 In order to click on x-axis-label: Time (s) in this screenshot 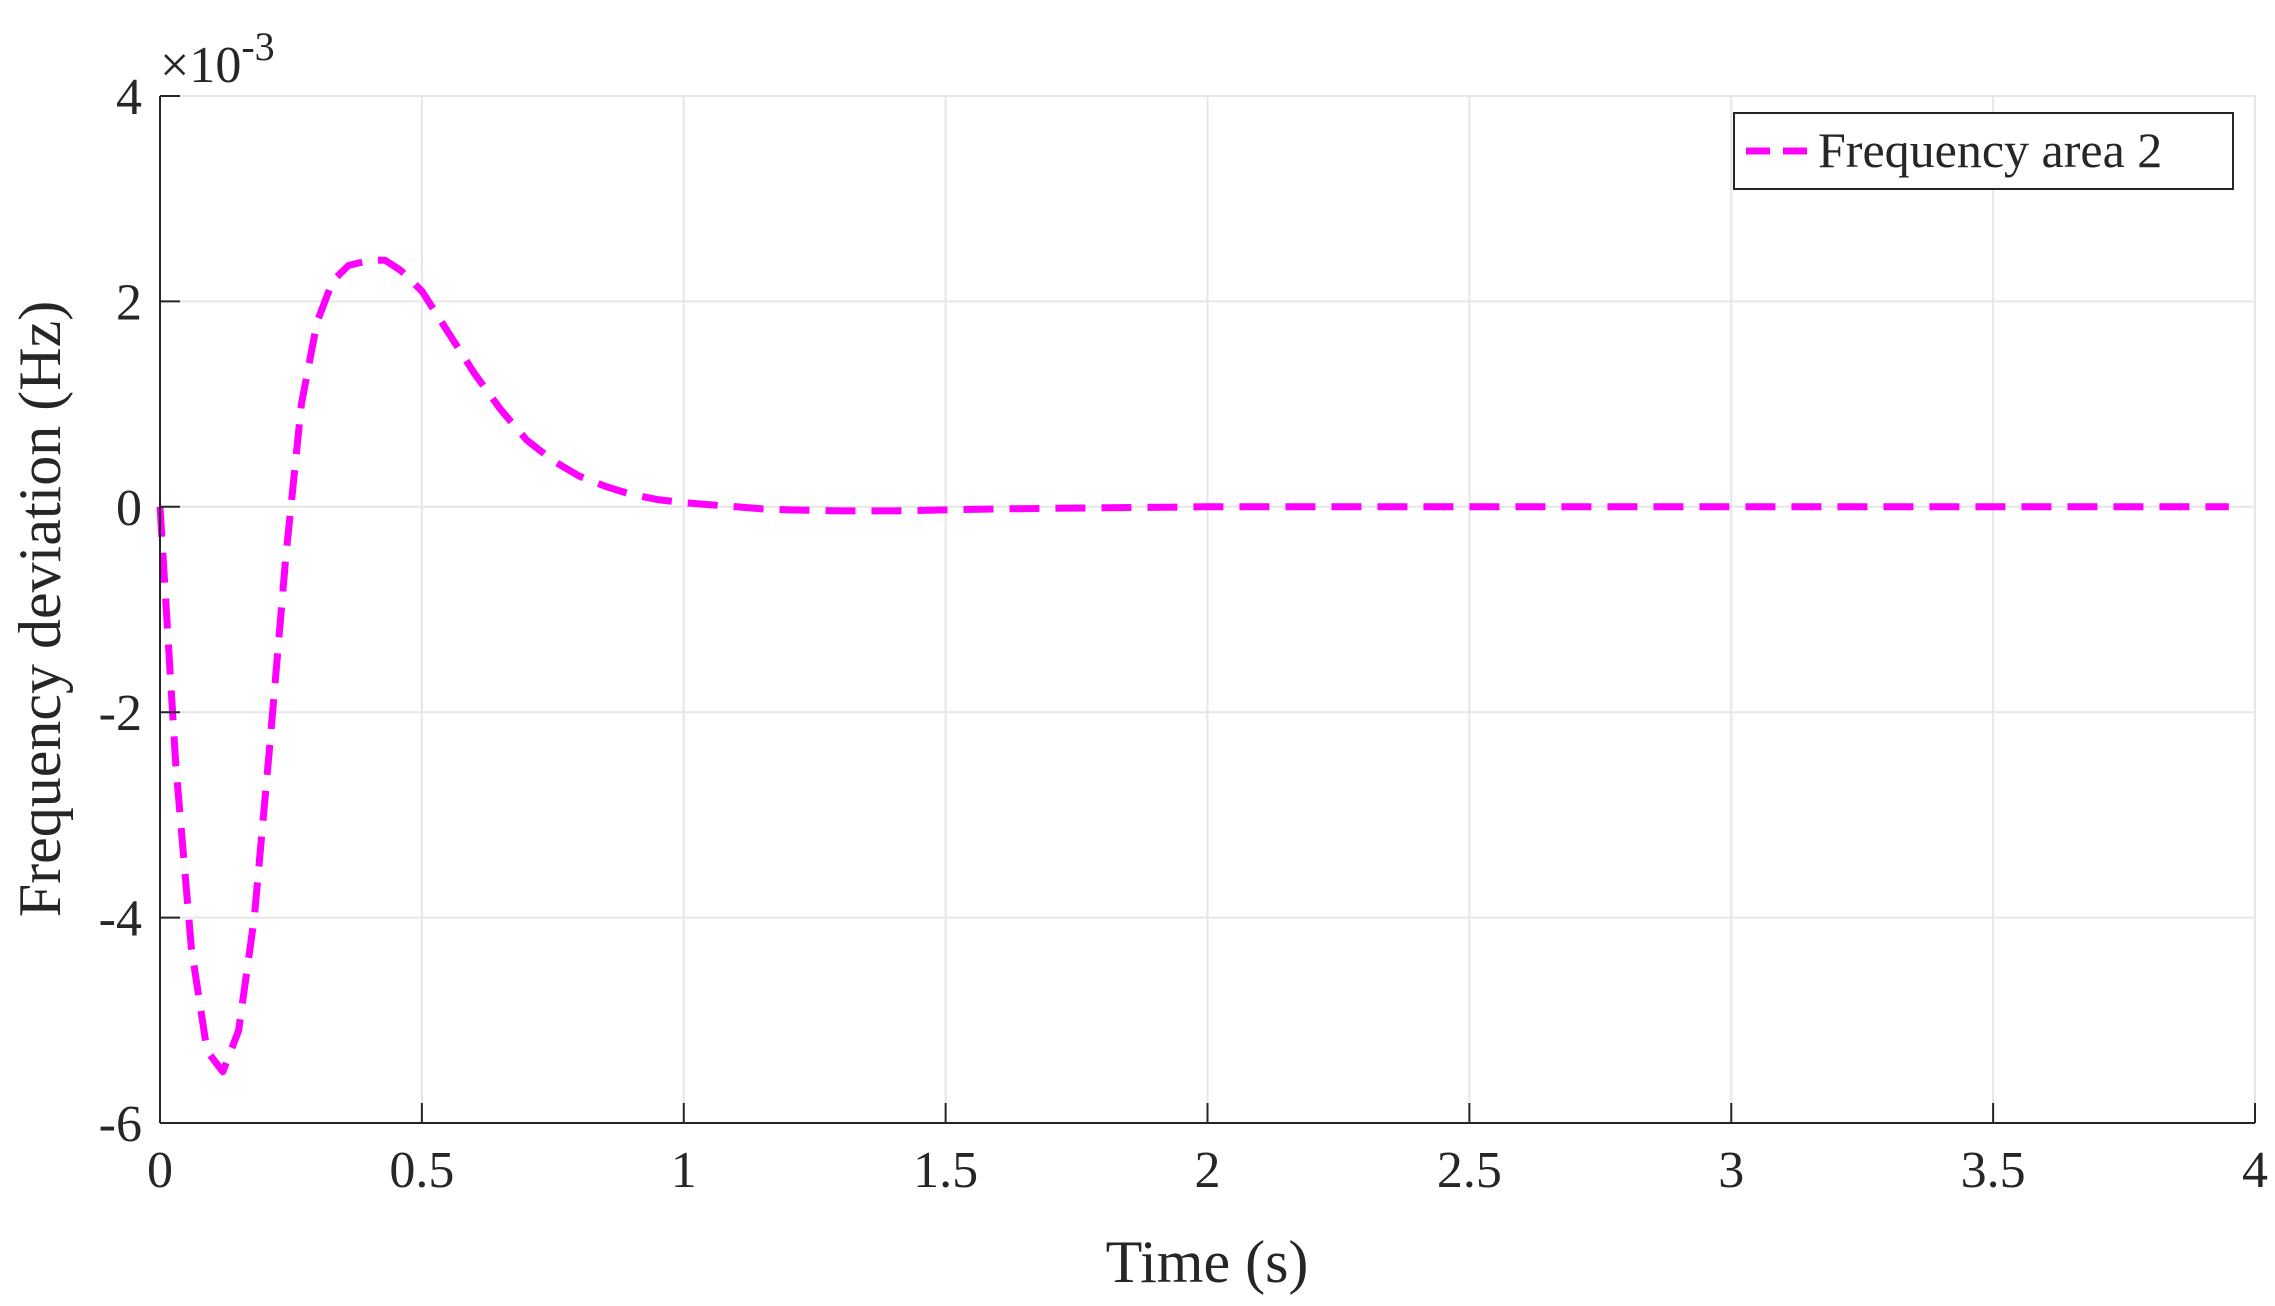, I will do `click(1207, 1262)`.